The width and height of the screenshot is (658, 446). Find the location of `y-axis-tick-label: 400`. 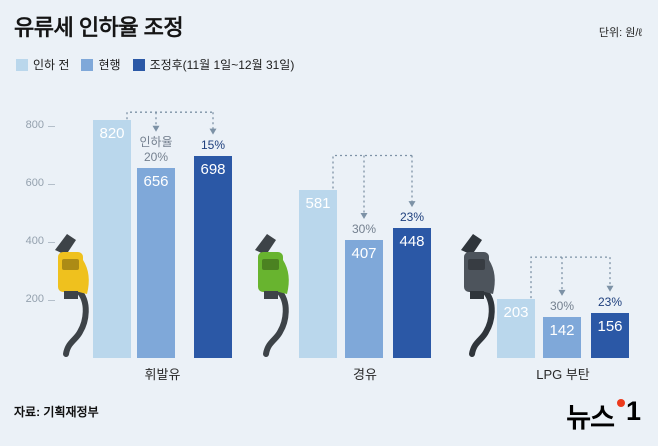

y-axis-tick-label: 400 is located at coordinates (34, 241).